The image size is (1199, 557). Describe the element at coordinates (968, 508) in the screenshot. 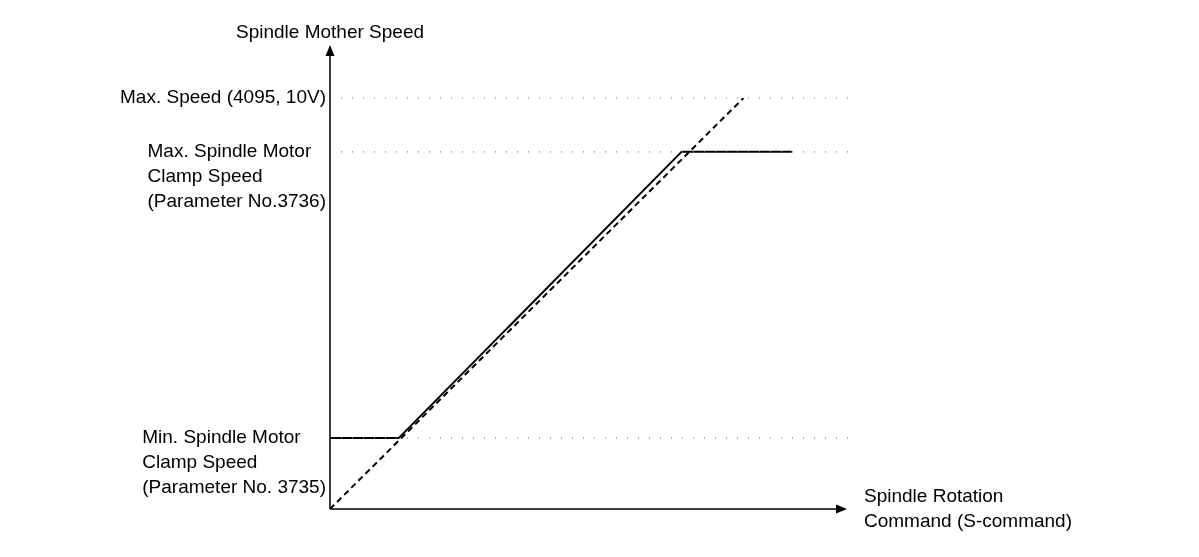

I see `x-axis-title: Spindle Rotation Command (S-command)` at that location.